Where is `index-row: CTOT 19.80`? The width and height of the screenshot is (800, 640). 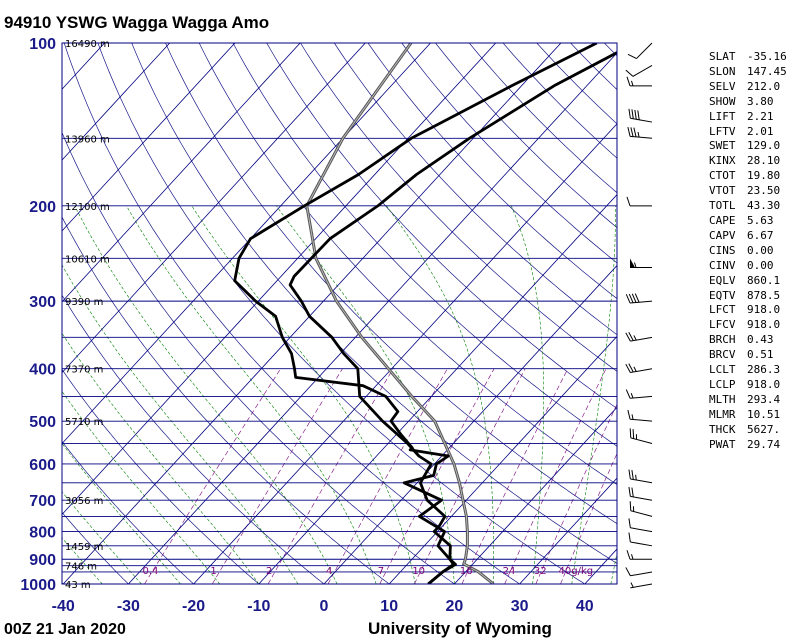 index-row: CTOT 19.80 is located at coordinates (748, 176).